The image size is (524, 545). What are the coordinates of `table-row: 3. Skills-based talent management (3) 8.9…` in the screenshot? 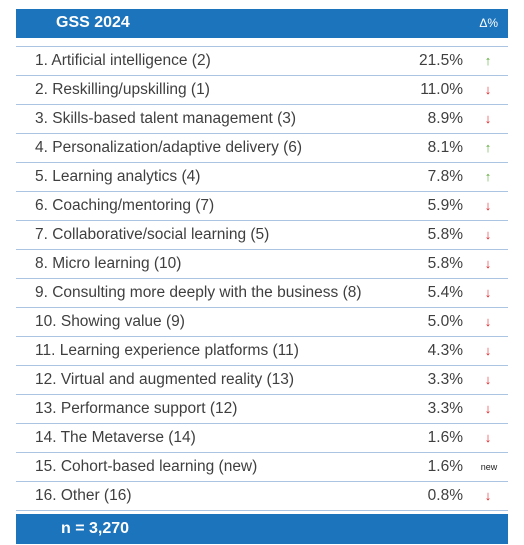 It's located at (262, 119).